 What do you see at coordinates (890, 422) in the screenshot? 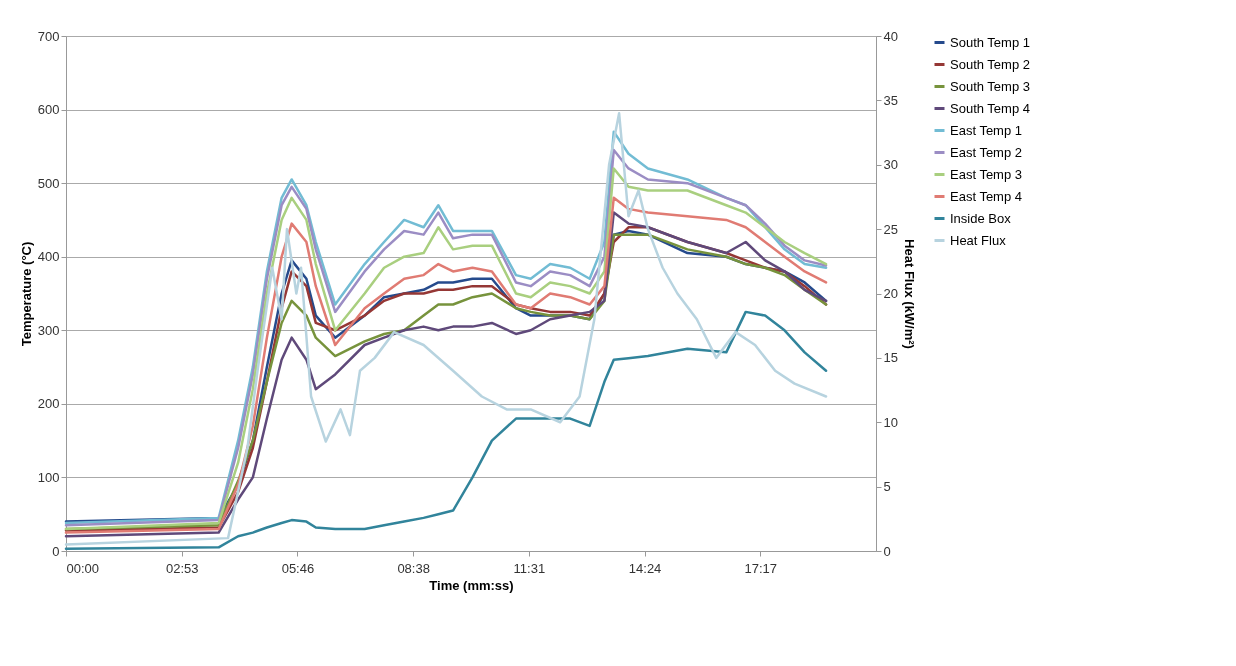
I see `y2-tick-label: 10` at bounding box center [890, 422].